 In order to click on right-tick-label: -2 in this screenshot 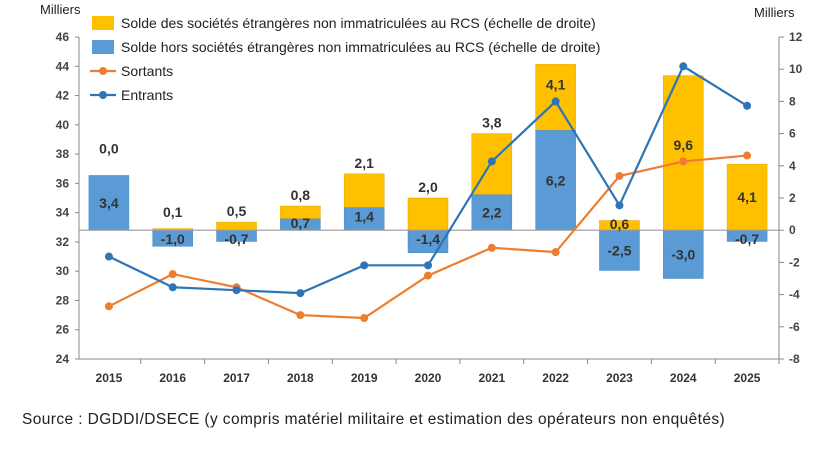, I will do `click(794, 262)`.